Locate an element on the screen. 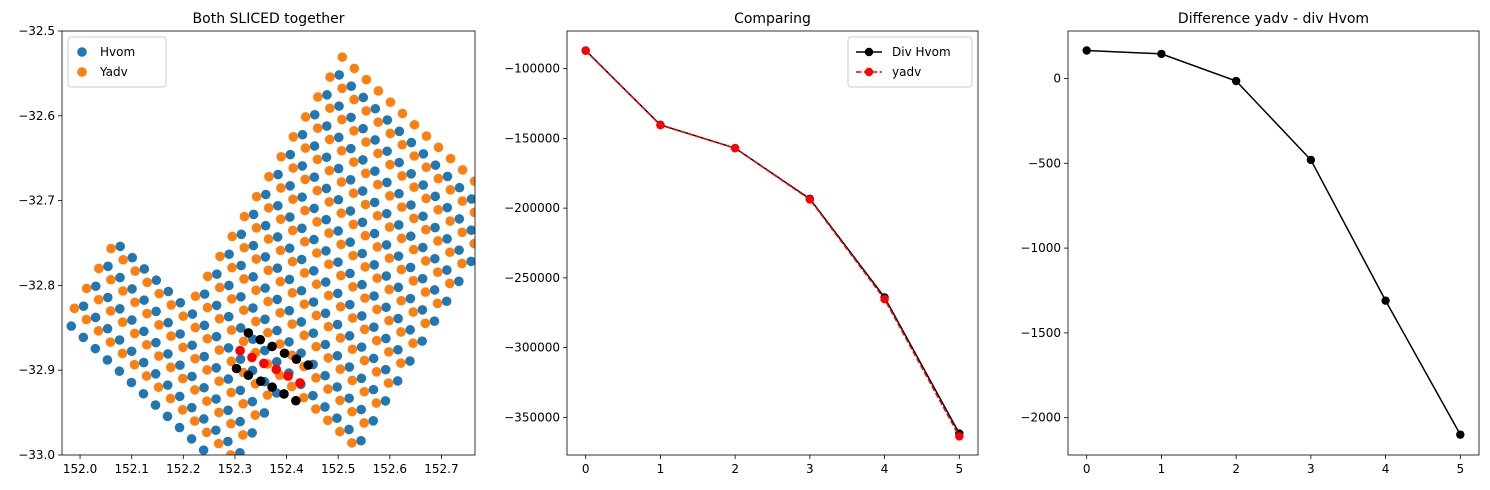  x-tick-label: 4 is located at coordinates (885, 469).